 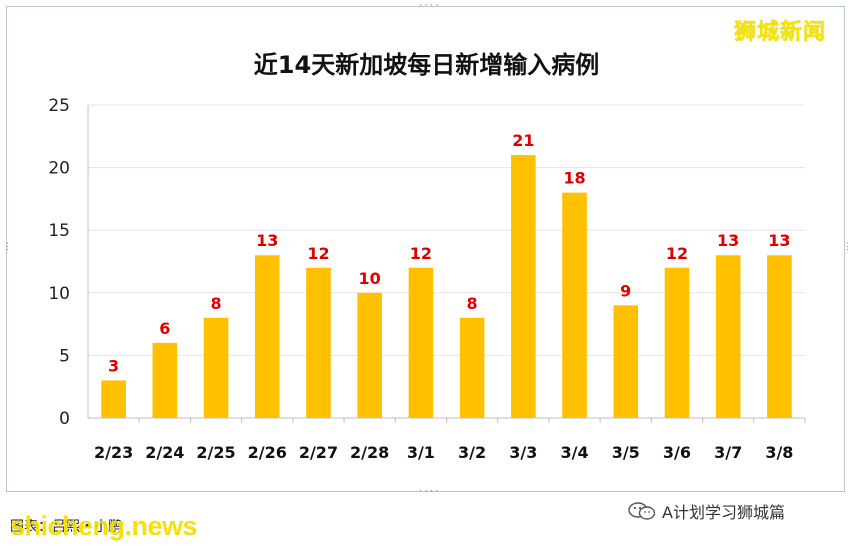 What do you see at coordinates (369, 452) in the screenshot?
I see `x-tick-label: 2/28` at bounding box center [369, 452].